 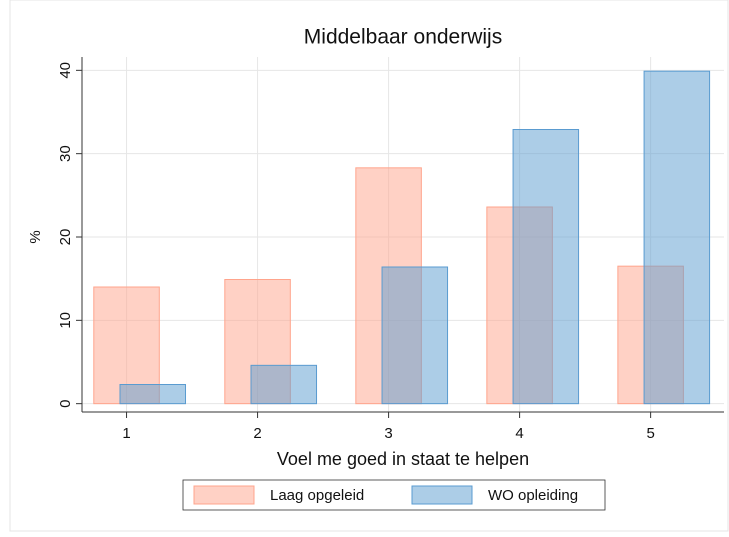 What do you see at coordinates (126, 433) in the screenshot?
I see `x-tick-label: 1` at bounding box center [126, 433].